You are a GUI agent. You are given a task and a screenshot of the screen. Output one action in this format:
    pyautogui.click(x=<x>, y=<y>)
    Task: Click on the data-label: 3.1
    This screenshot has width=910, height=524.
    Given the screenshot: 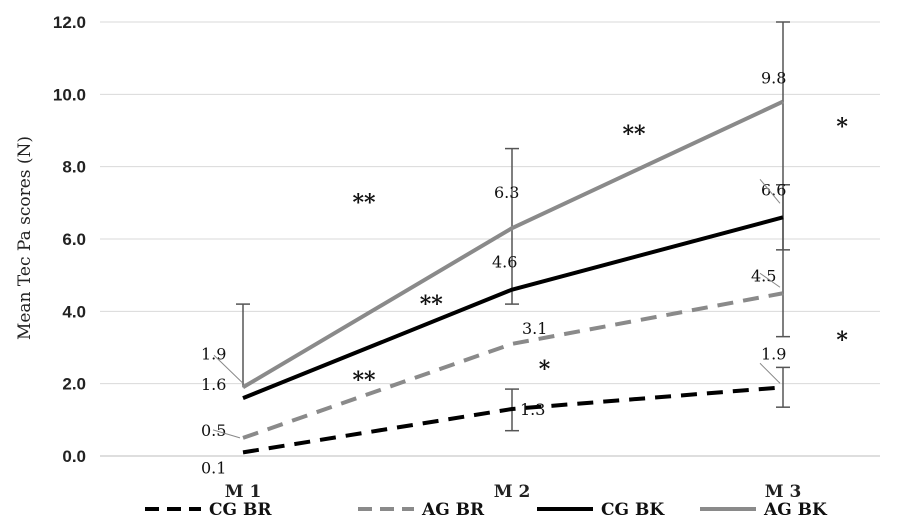 What is the action you would take?
    pyautogui.click(x=534, y=328)
    